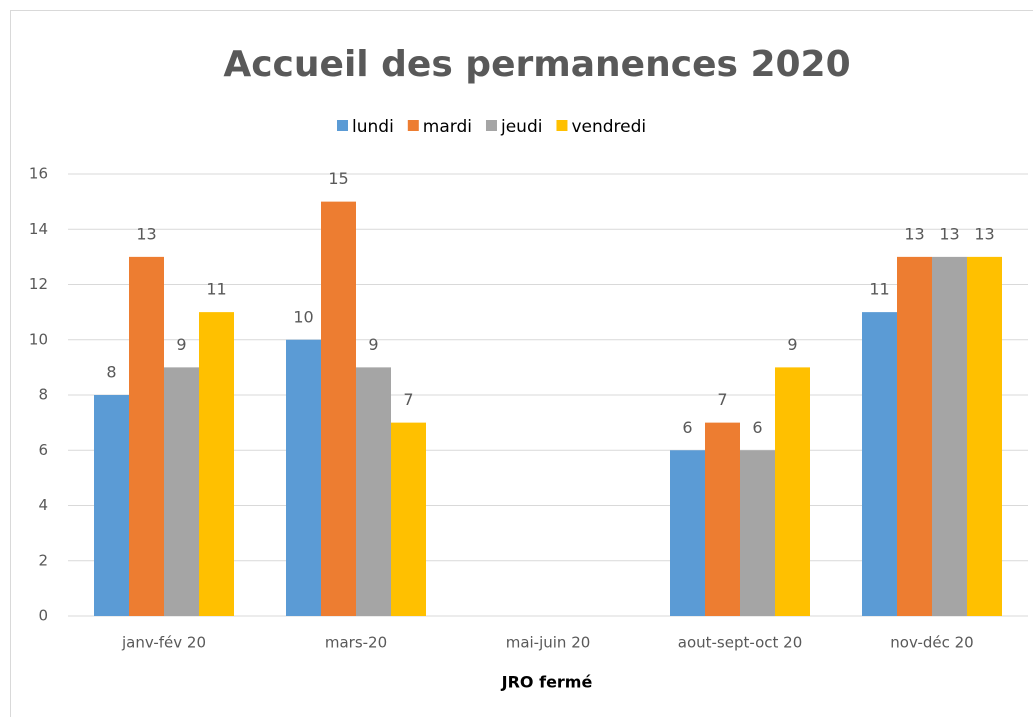 The width and height of the screenshot is (1033, 717). What do you see at coordinates (43, 395) in the screenshot?
I see `y-tick-label: 8` at bounding box center [43, 395].